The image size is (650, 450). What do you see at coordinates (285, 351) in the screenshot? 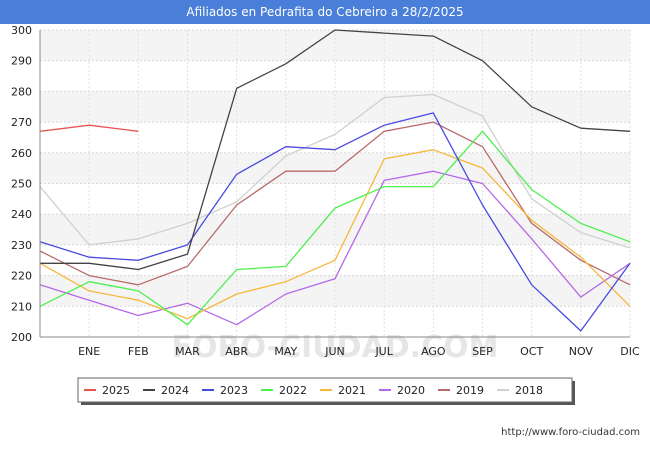
I see `x-tick-label: MAY` at bounding box center [285, 351].